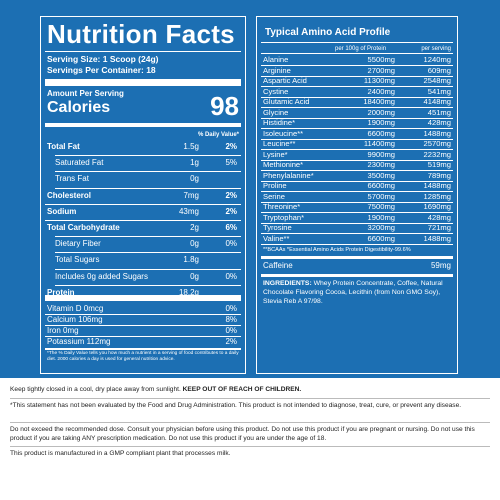 This screenshot has width=500, height=500. Describe the element at coordinates (381, 112) in the screenshot. I see `amino-per-100g: 2000mg` at that location.